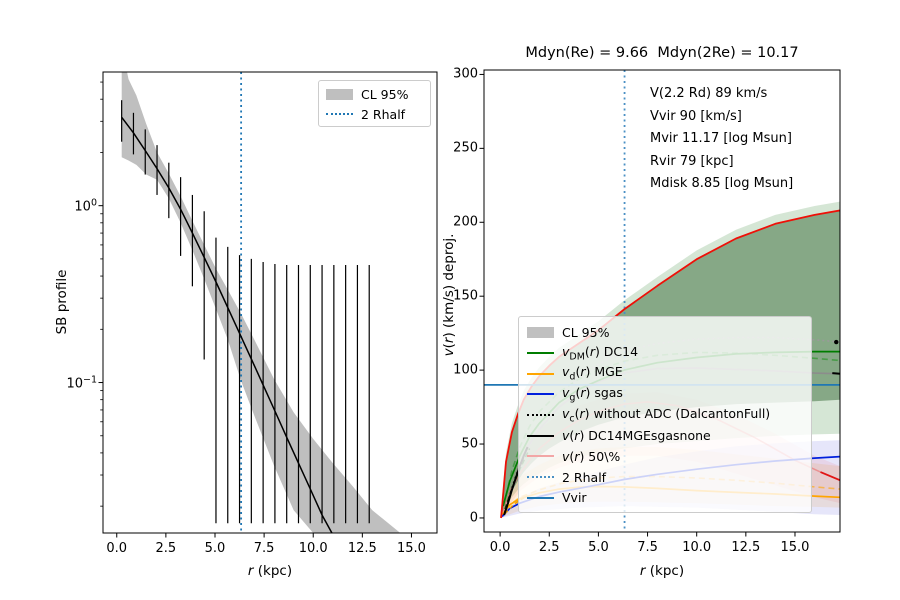 The width and height of the screenshot is (900, 600). Describe the element at coordinates (836, 373) in the screenshot. I see `v-end-tick` at that location.